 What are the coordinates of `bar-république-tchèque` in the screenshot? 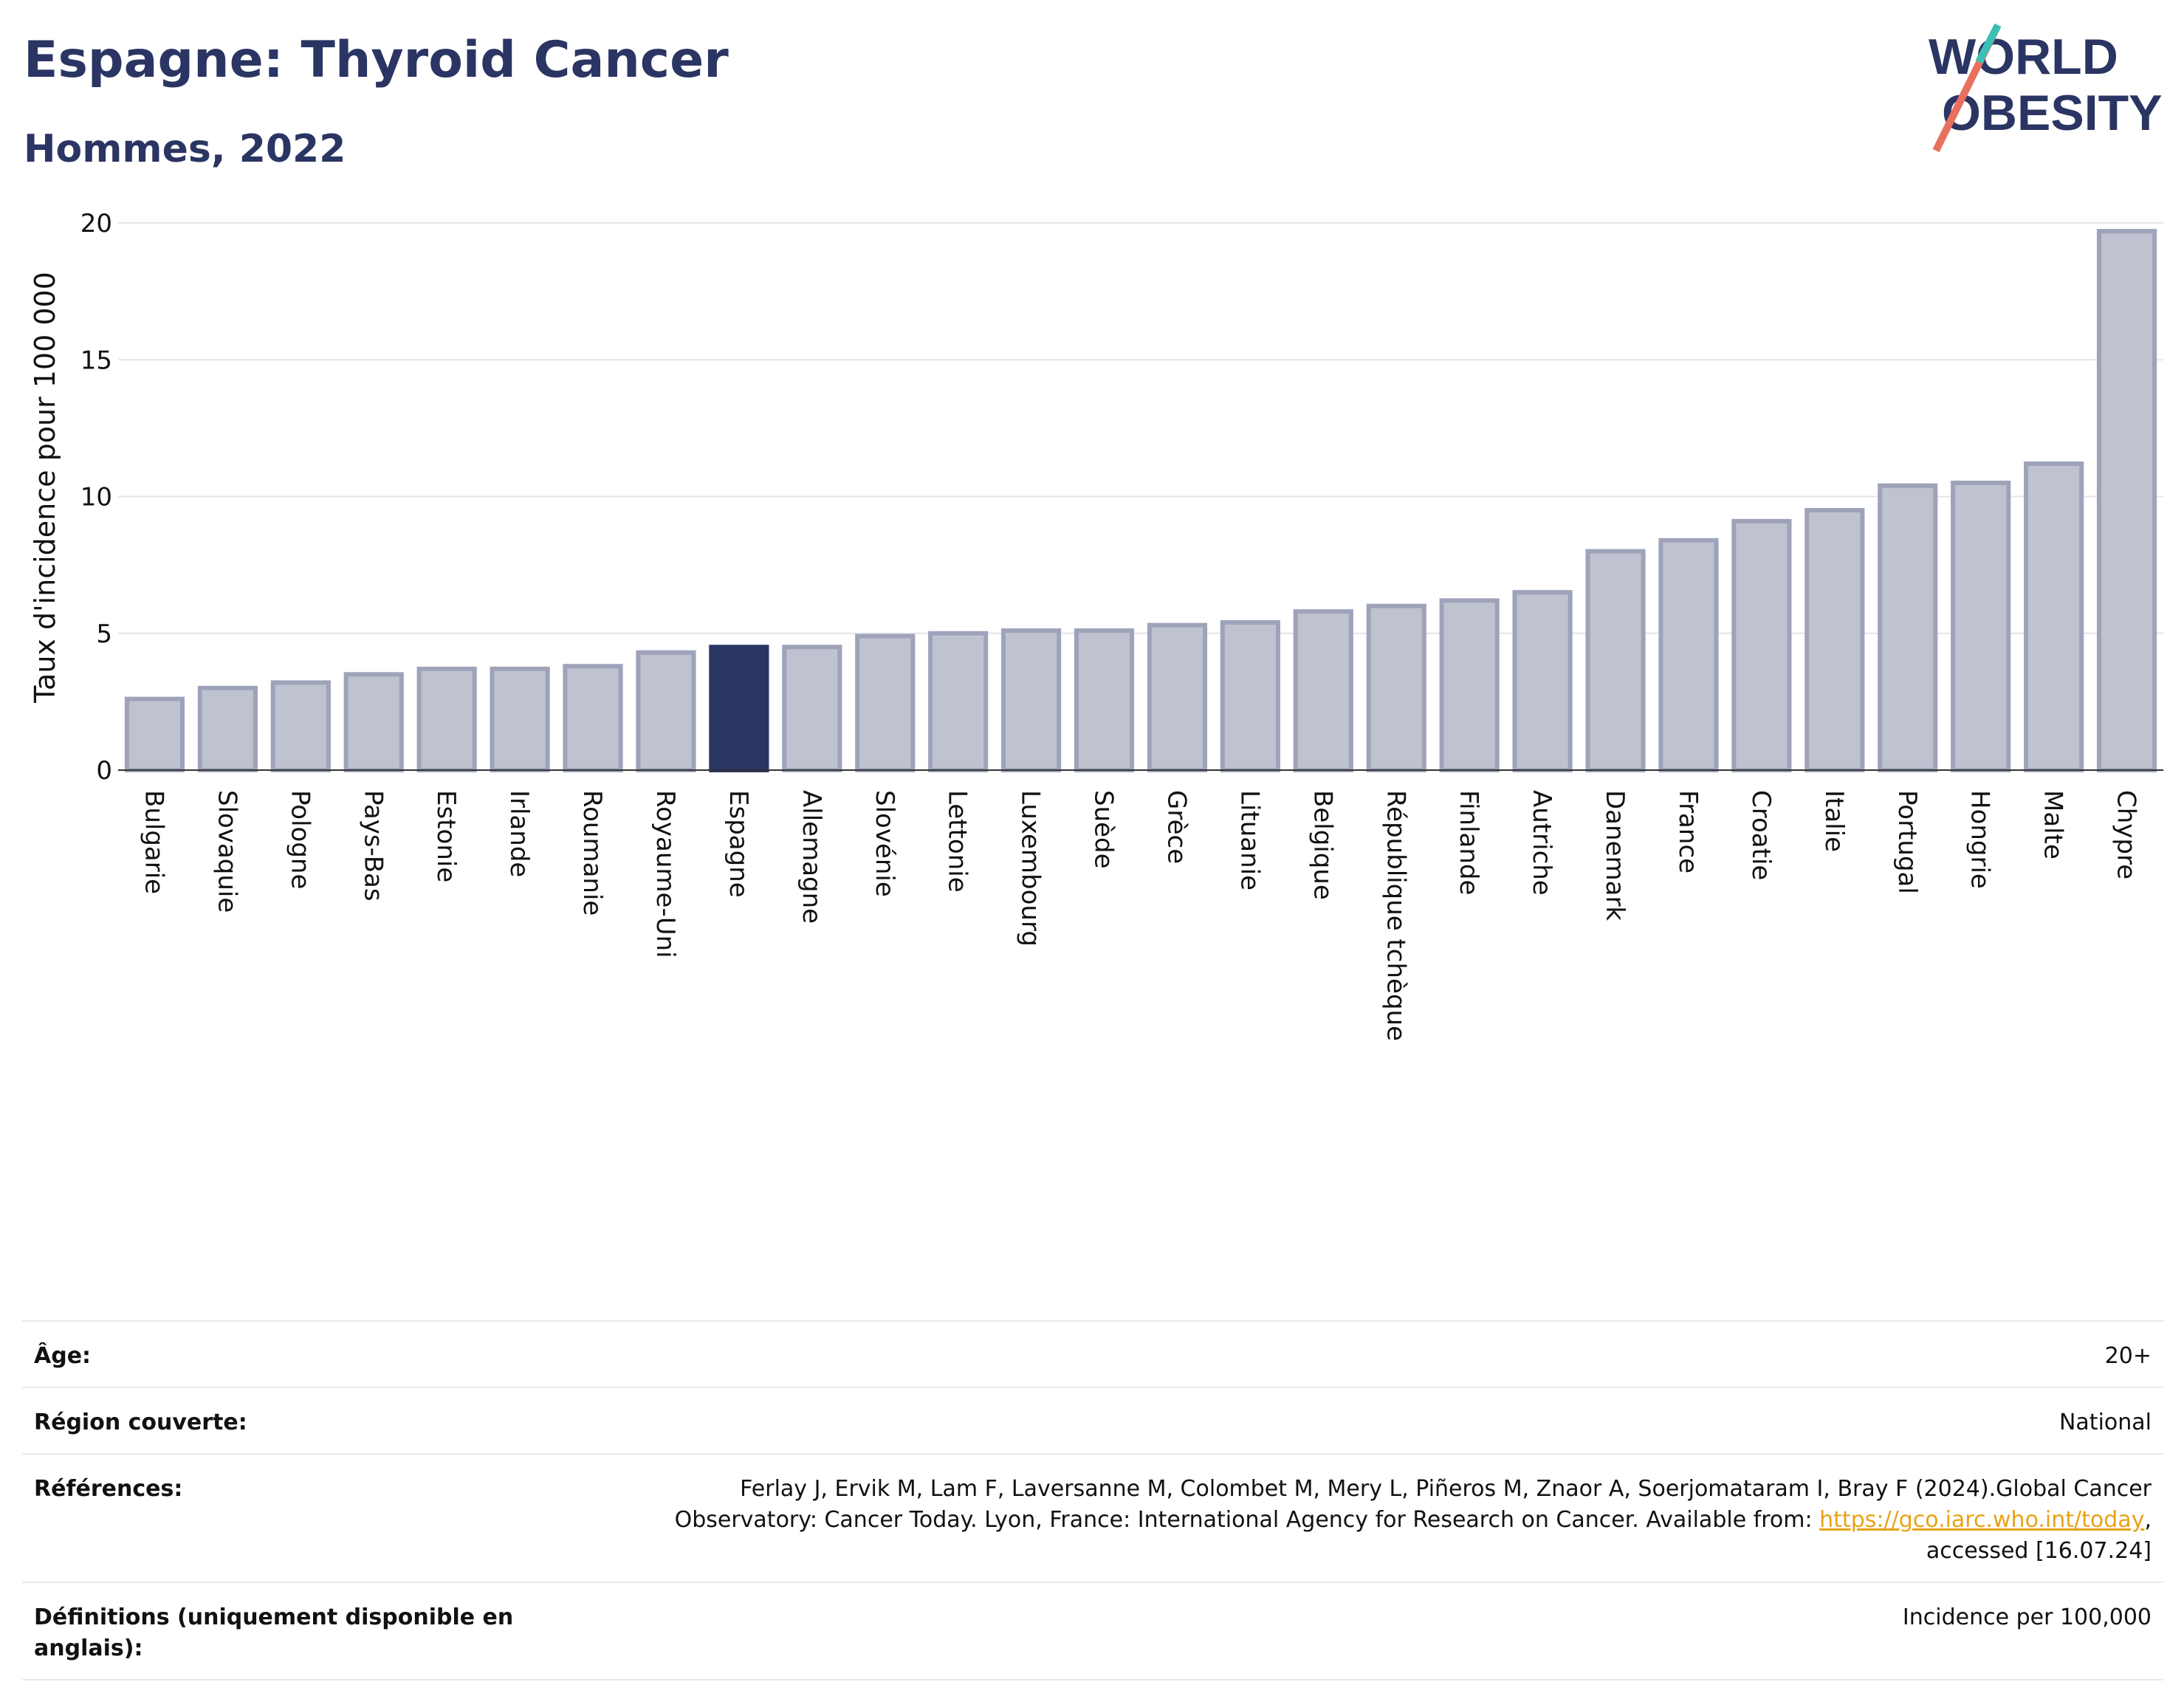 It's located at (1396, 688).